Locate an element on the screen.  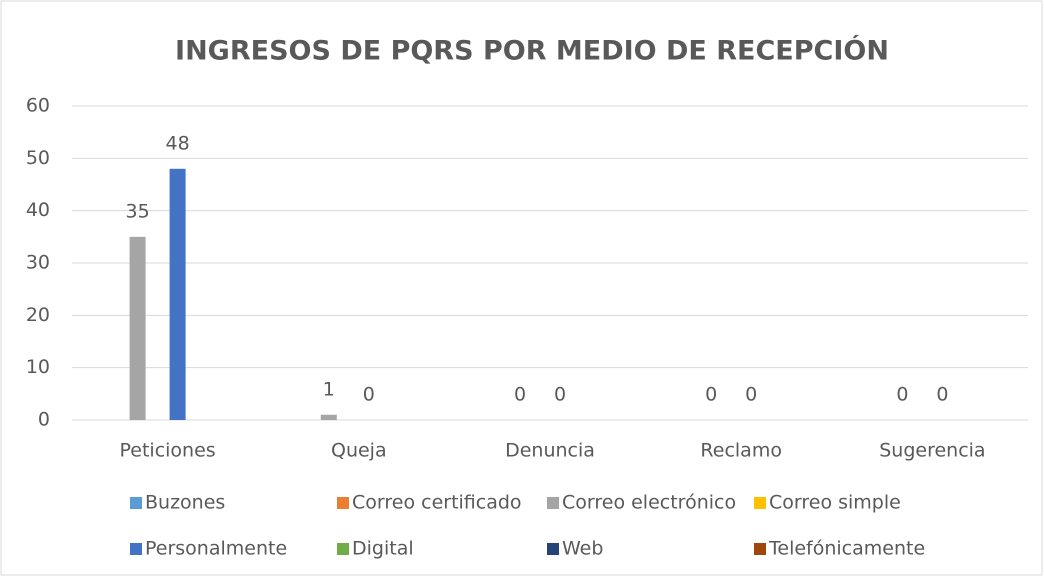
legend-label: Correo simple is located at coordinates (835, 503).